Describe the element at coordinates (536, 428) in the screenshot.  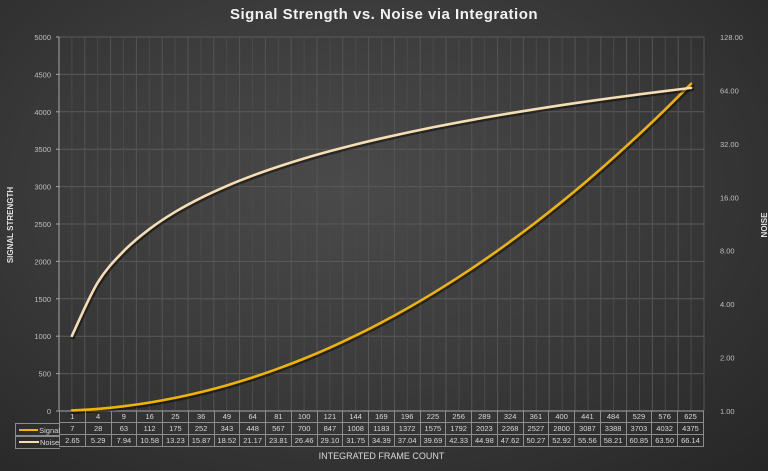
I see `signal-value-cell: 2527` at that location.